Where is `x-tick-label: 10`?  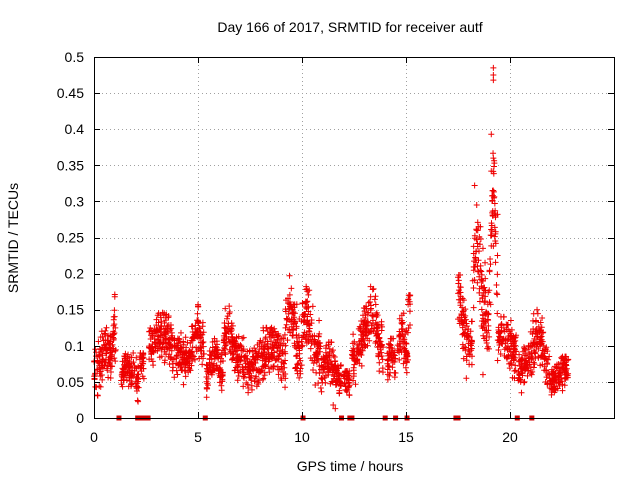 x-tick-label: 10 is located at coordinates (302, 437).